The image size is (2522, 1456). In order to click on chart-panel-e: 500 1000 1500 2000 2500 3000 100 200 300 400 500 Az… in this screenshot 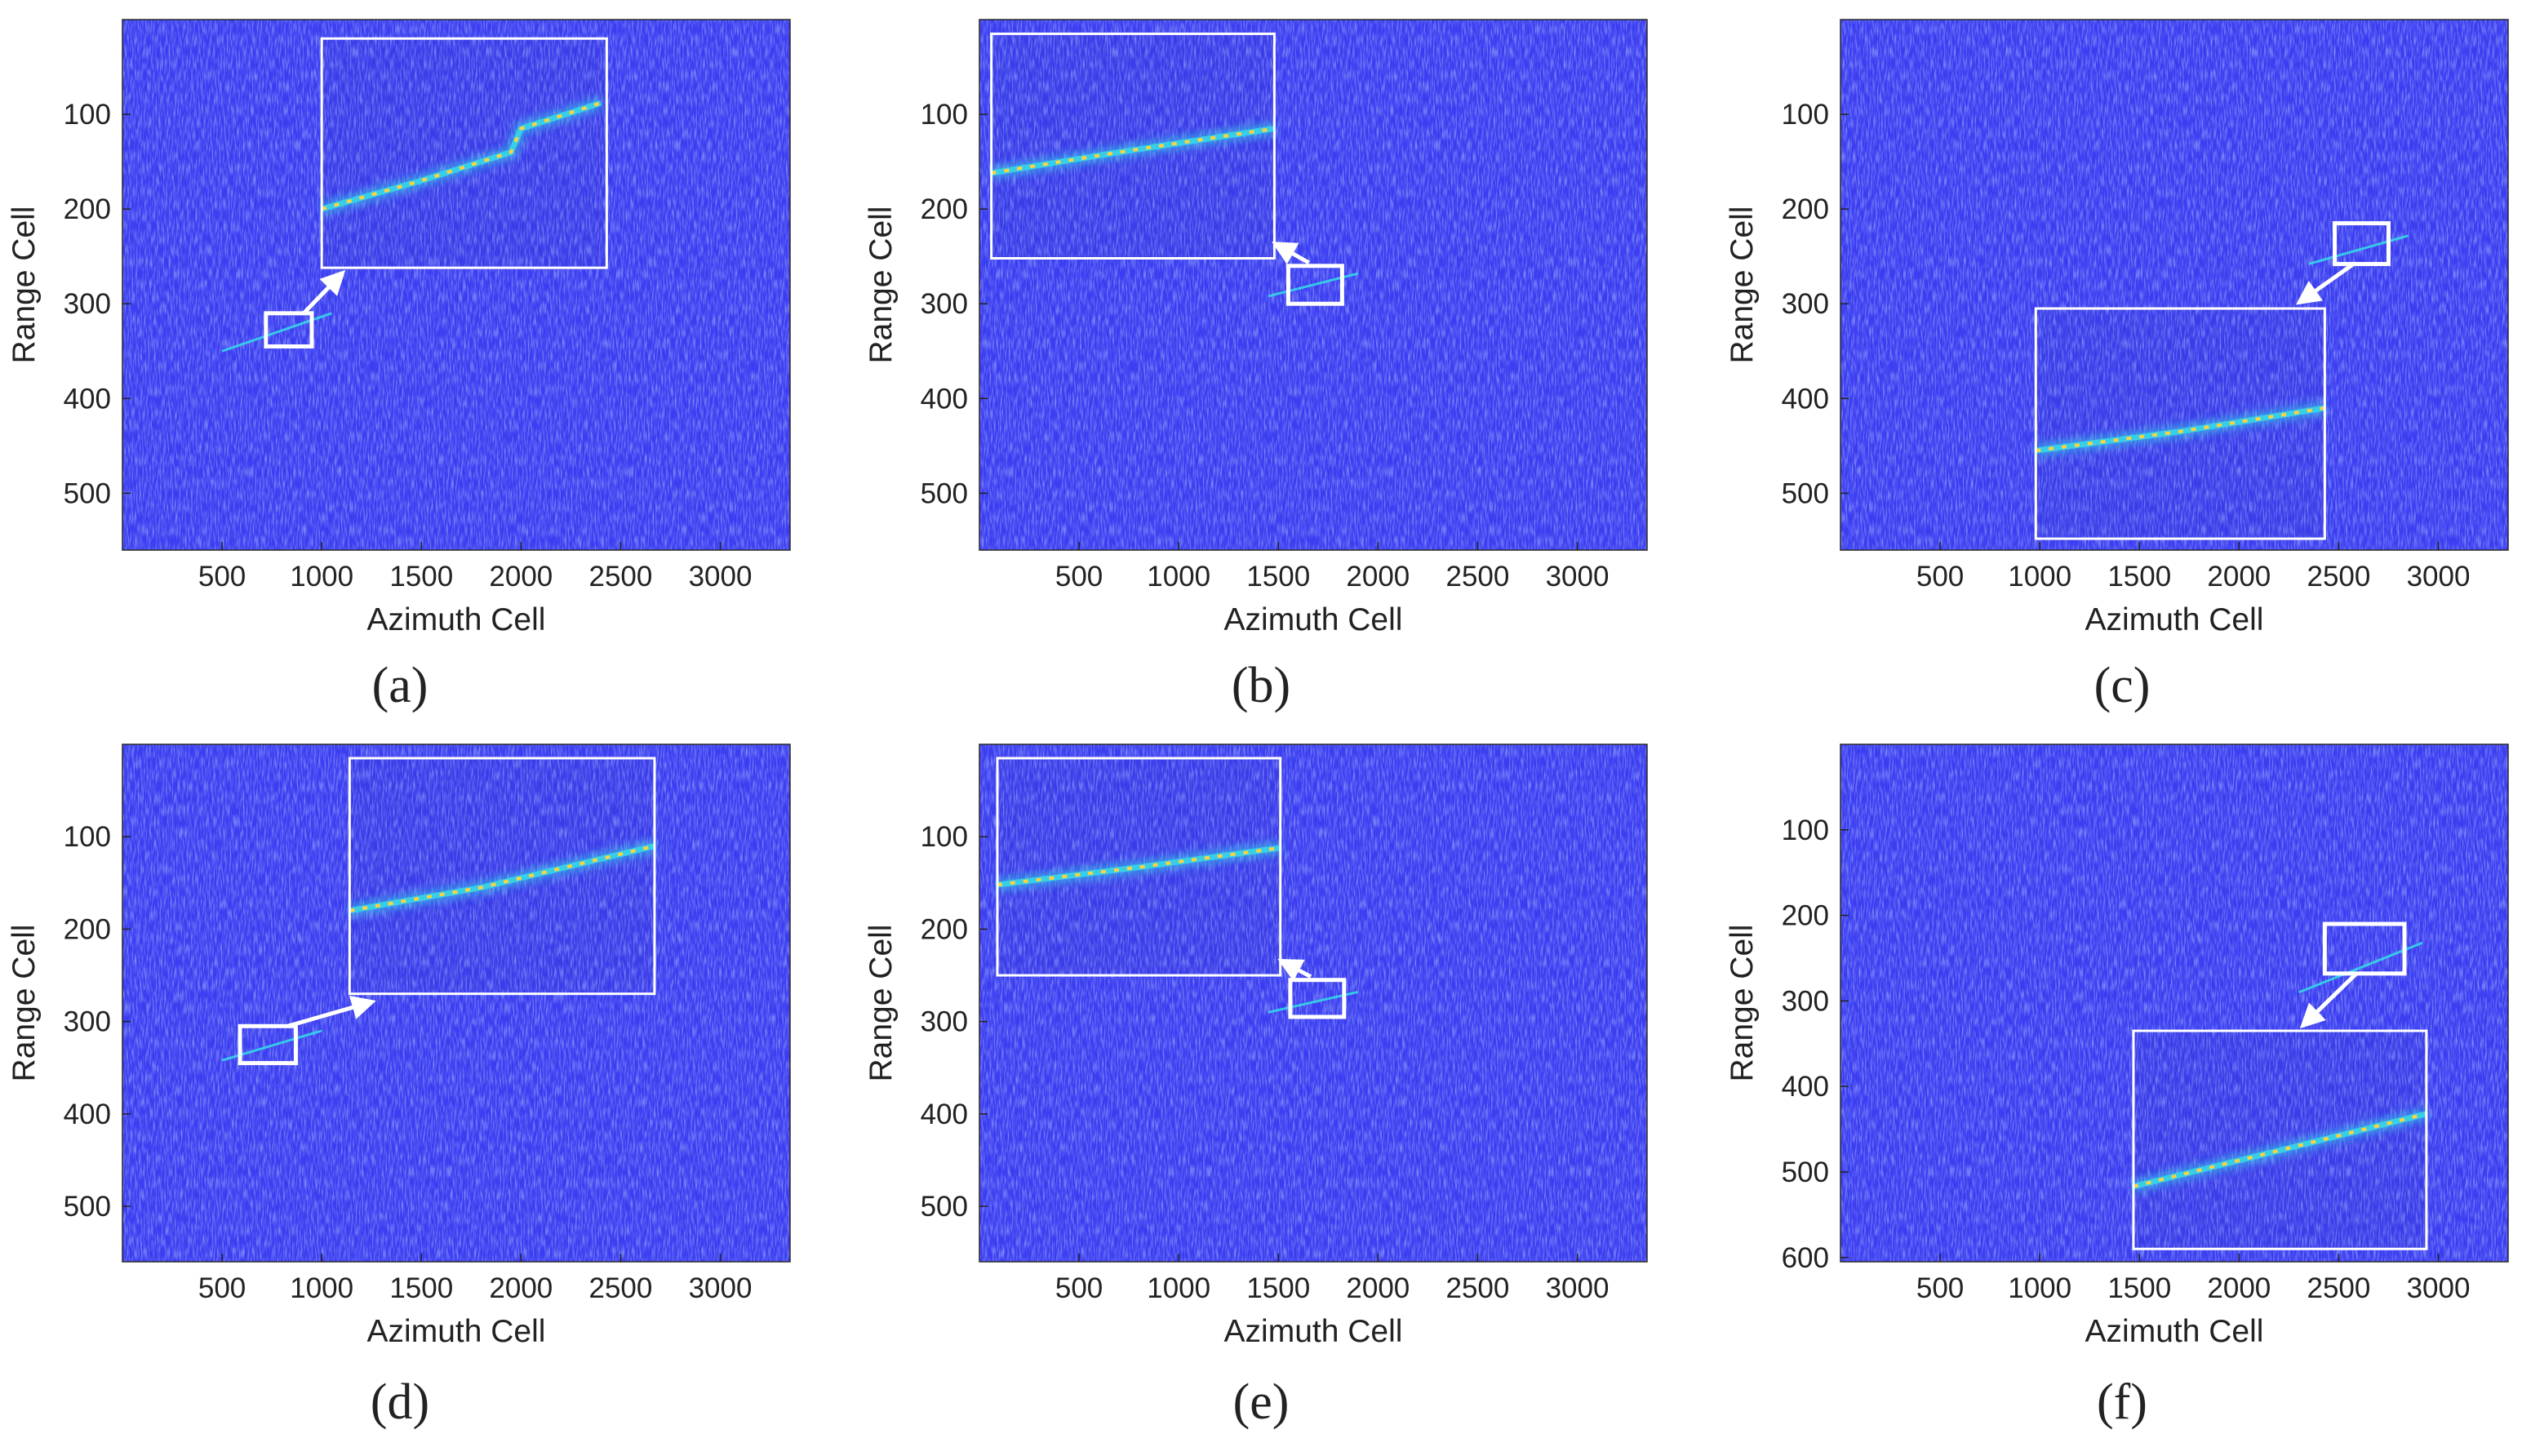, I will do `click(1256, 1087)`.